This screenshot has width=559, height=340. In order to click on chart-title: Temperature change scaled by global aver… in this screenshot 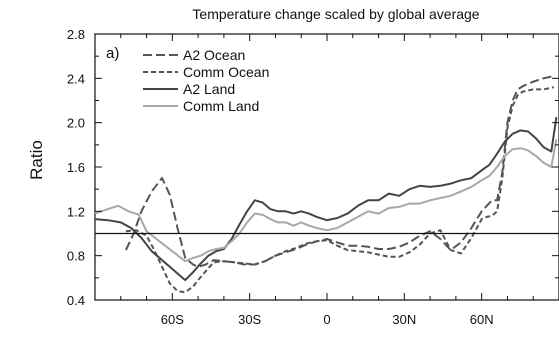, I will do `click(335, 14)`.